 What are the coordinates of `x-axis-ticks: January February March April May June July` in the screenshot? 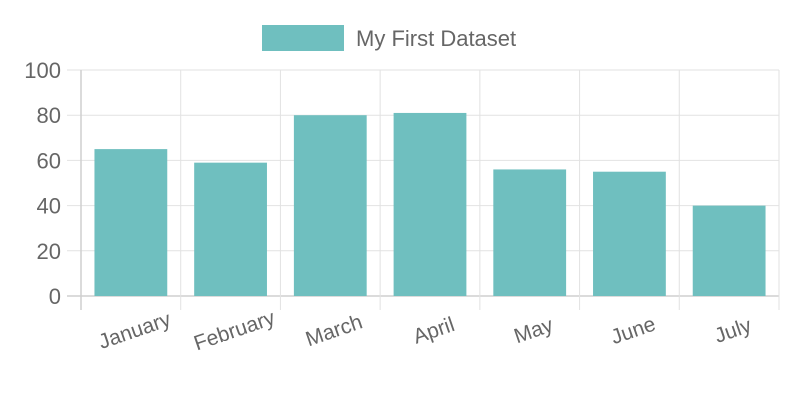 It's located at (425, 330).